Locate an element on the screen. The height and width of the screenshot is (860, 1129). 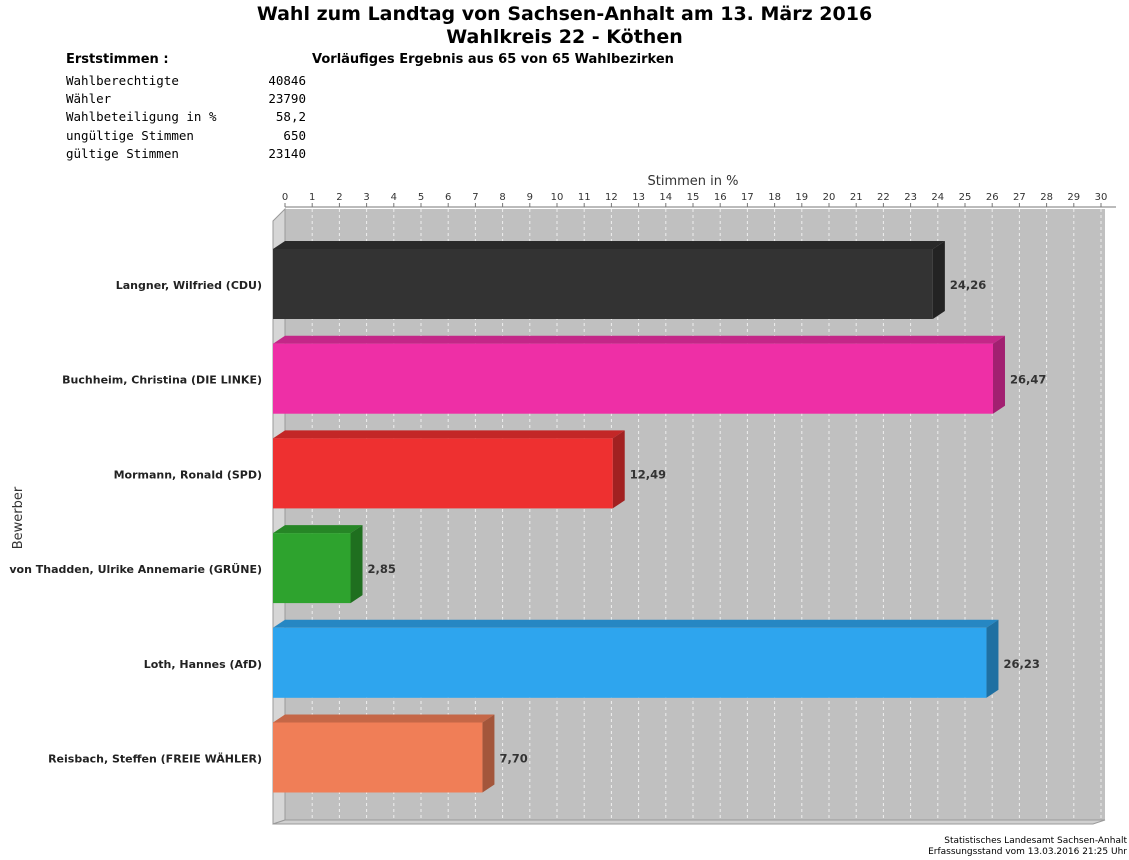
category-label: von Thadden, Ulrike Annemarie (GRÜNE) is located at coordinates (135, 569).